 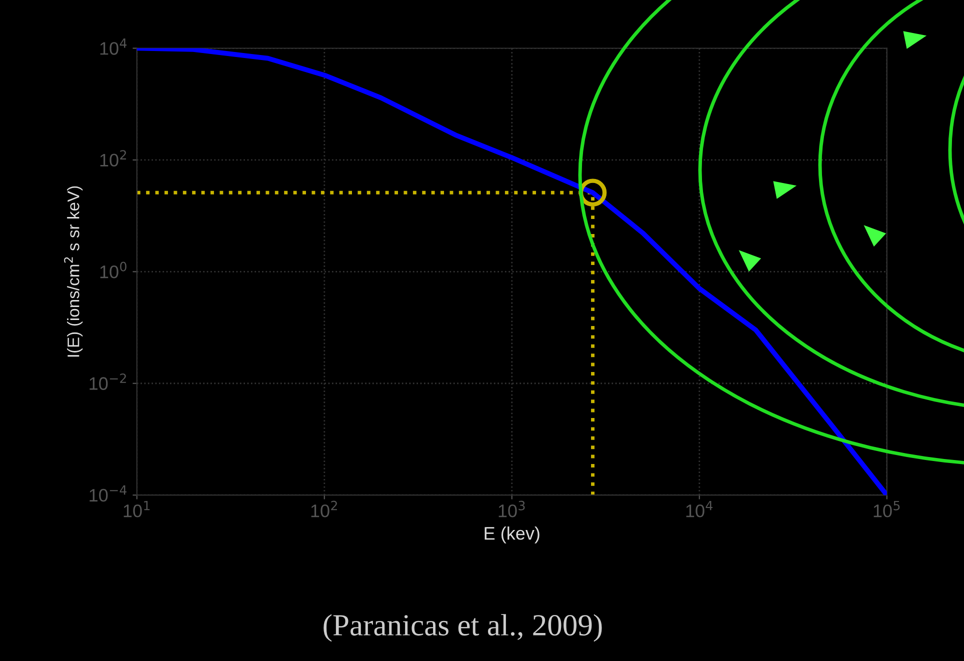 I want to click on y-tick-label: 10$^{4}$, so click(x=113, y=46).